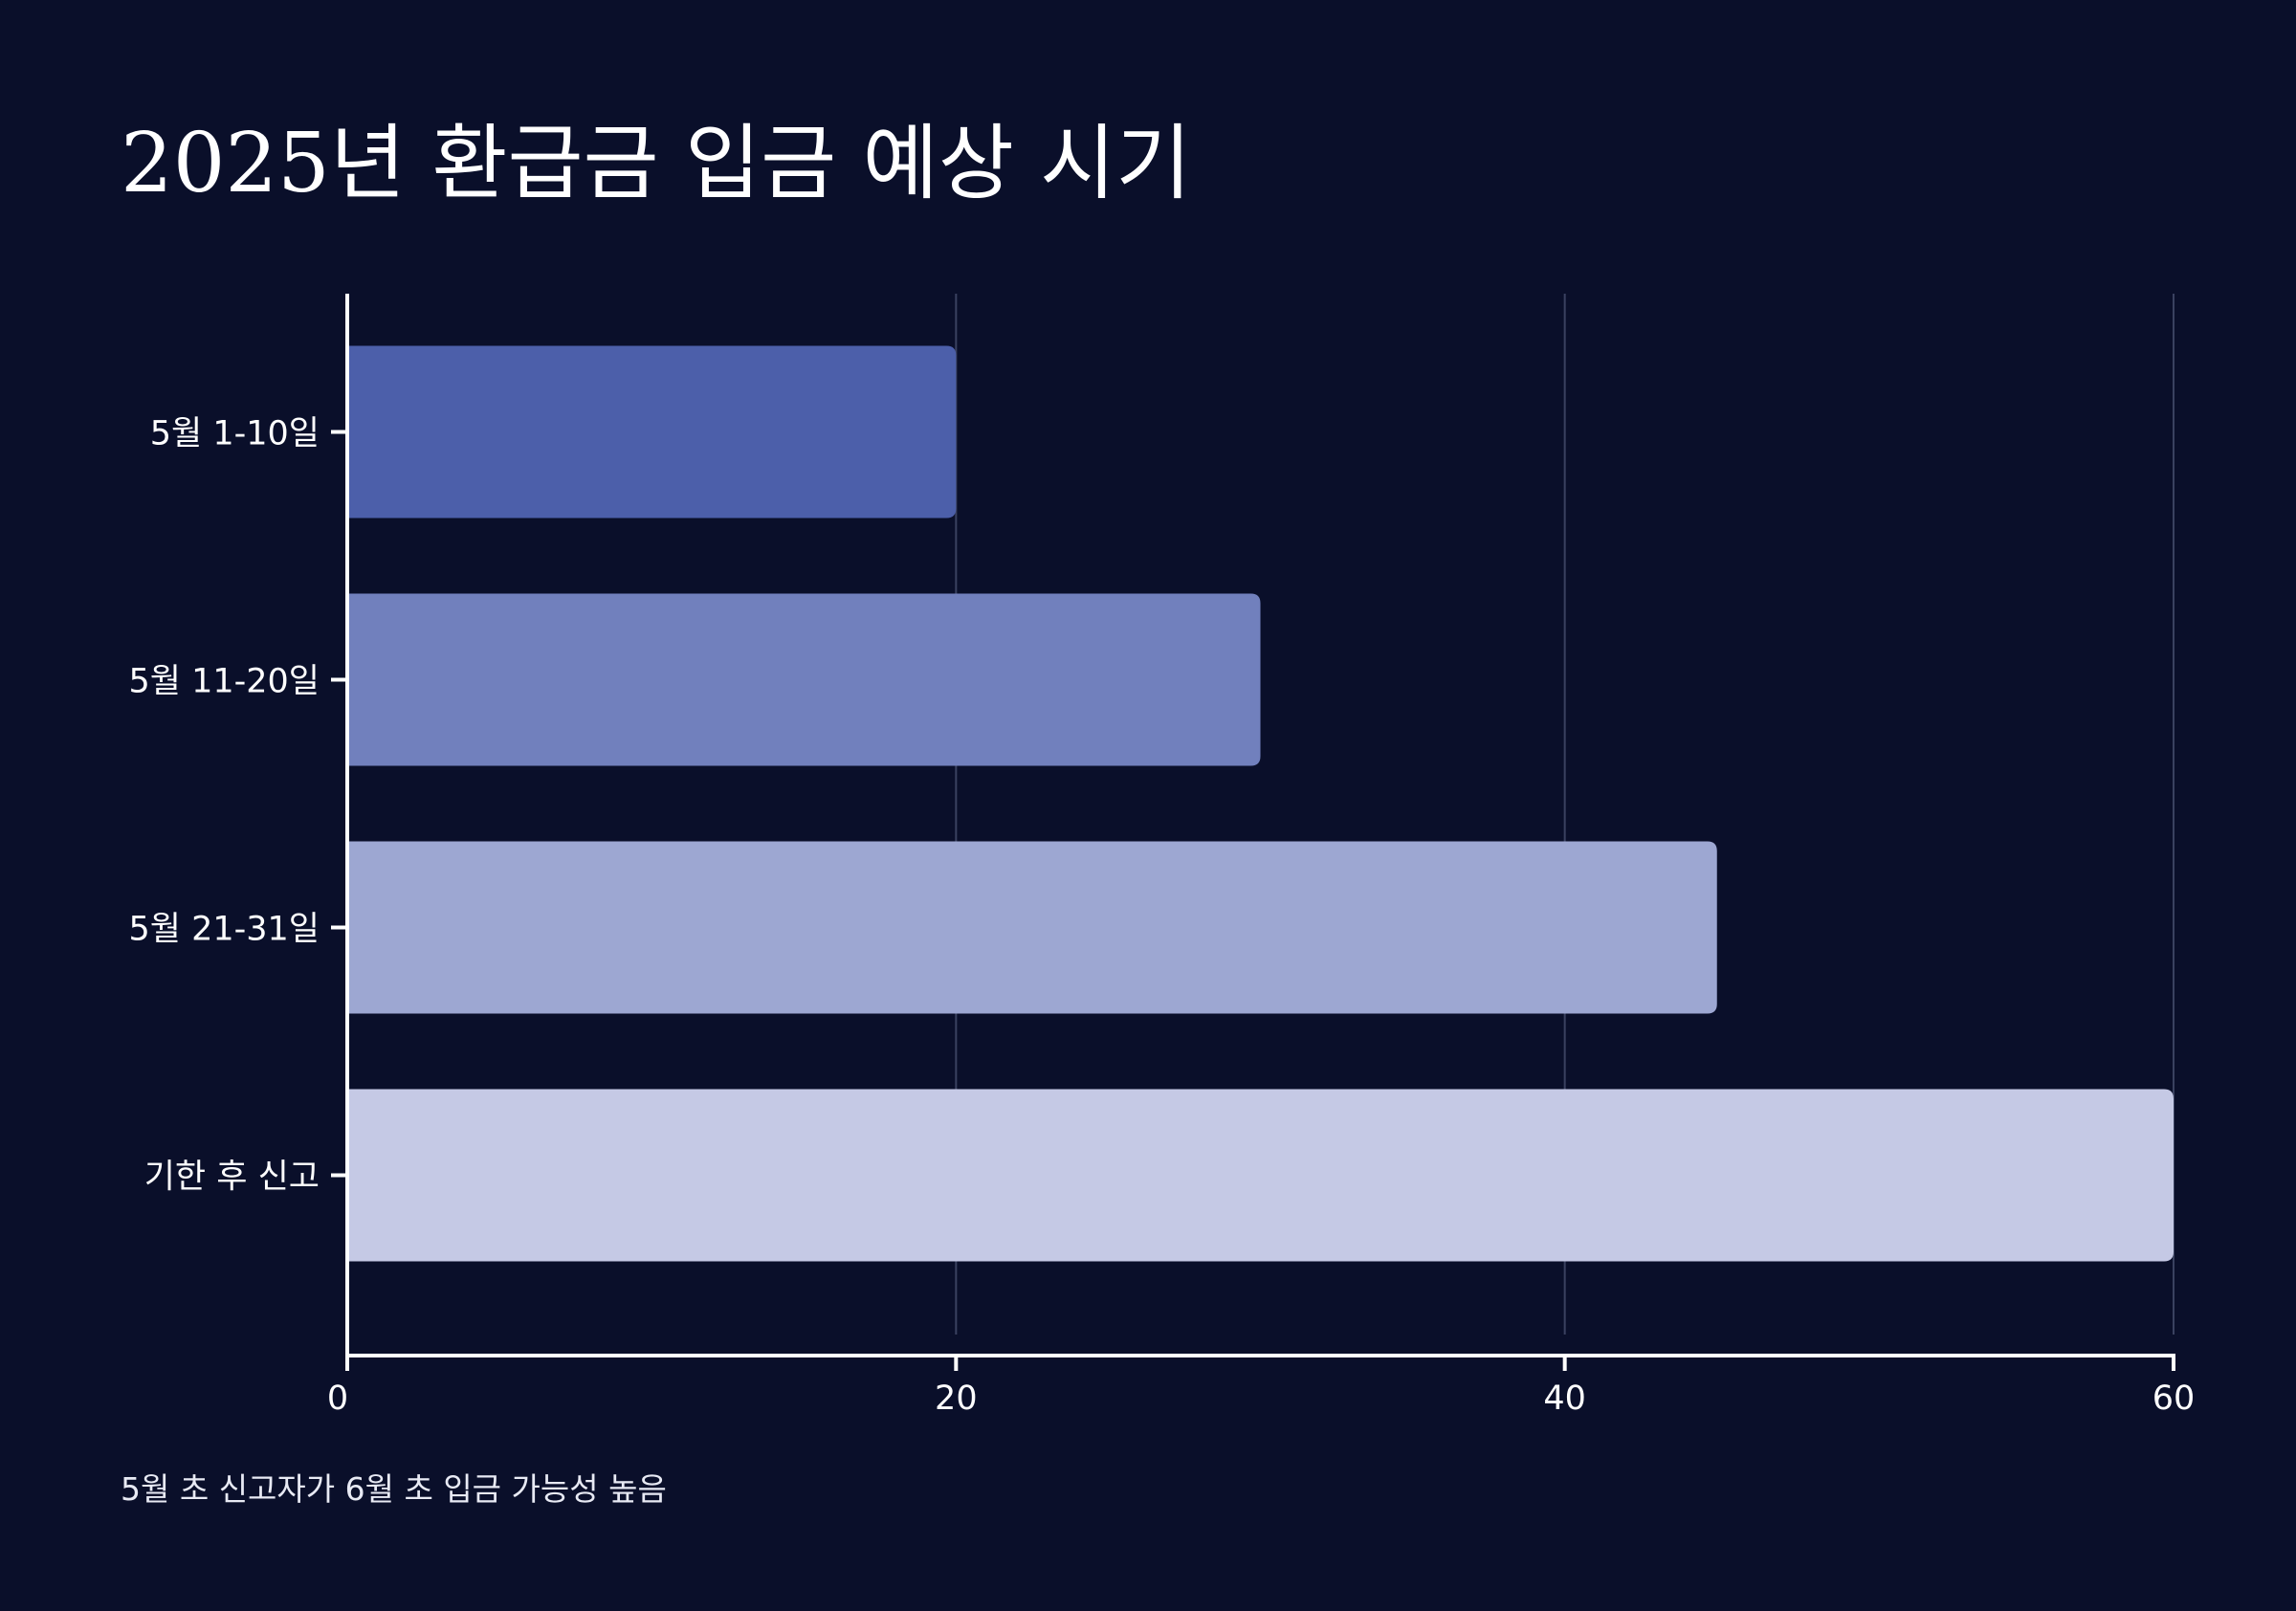 This screenshot has height=1611, width=2296. What do you see at coordinates (394, 1489) in the screenshot?
I see `chart-footnote: 5월 초 신고자가 6월 초 입금 가능성 높음` at bounding box center [394, 1489].